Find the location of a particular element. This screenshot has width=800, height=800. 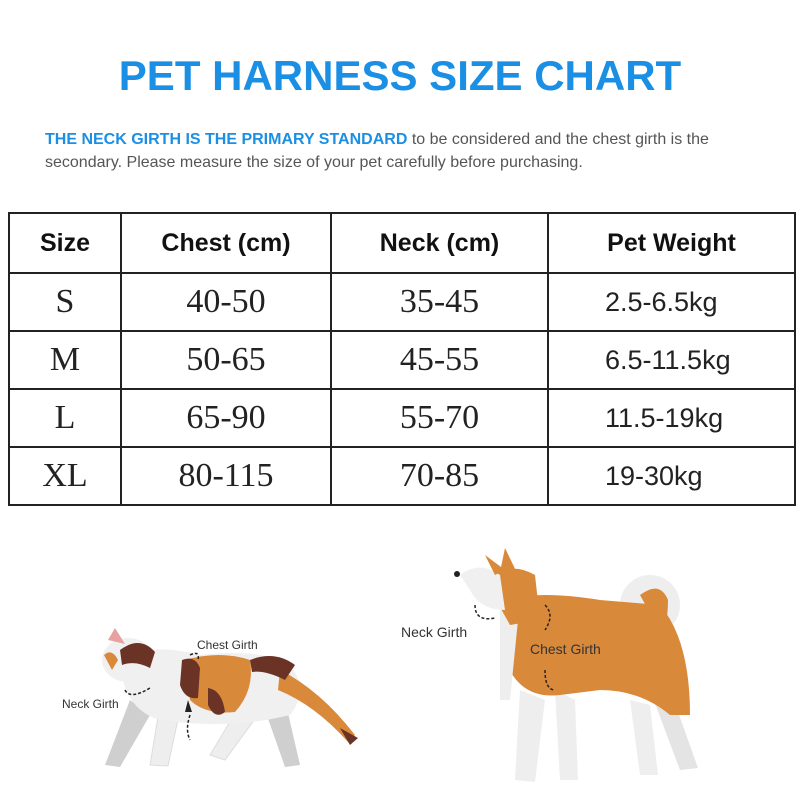

cell-size: XL is located at coordinates (65, 476).